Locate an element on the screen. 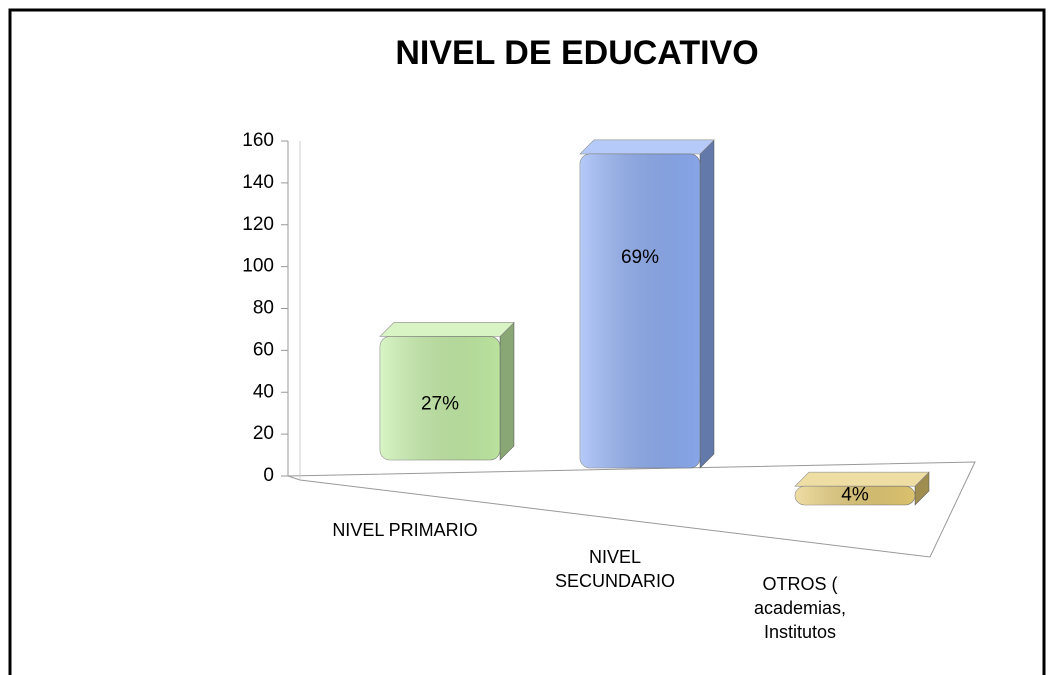 The height and width of the screenshot is (675, 1054). y-tick-label: 40 is located at coordinates (263, 391).